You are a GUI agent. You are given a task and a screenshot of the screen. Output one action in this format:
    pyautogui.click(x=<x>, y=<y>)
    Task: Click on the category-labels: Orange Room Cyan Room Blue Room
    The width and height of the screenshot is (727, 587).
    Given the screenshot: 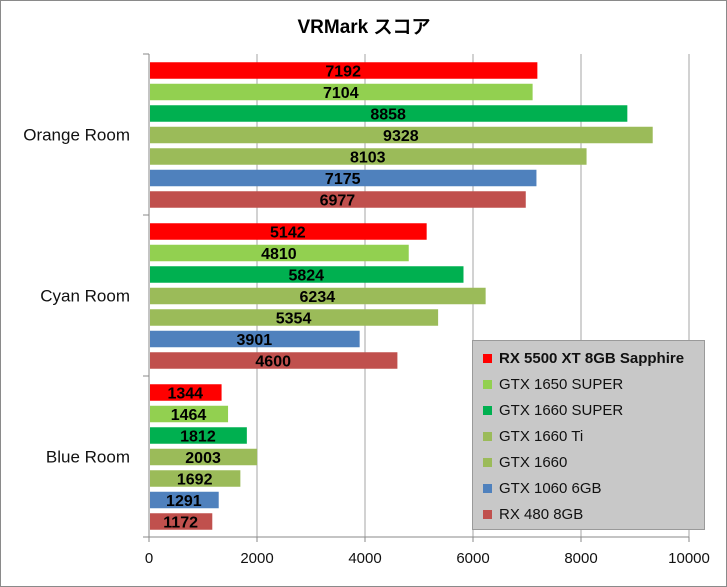 What is the action you would take?
    pyautogui.click(x=76, y=296)
    